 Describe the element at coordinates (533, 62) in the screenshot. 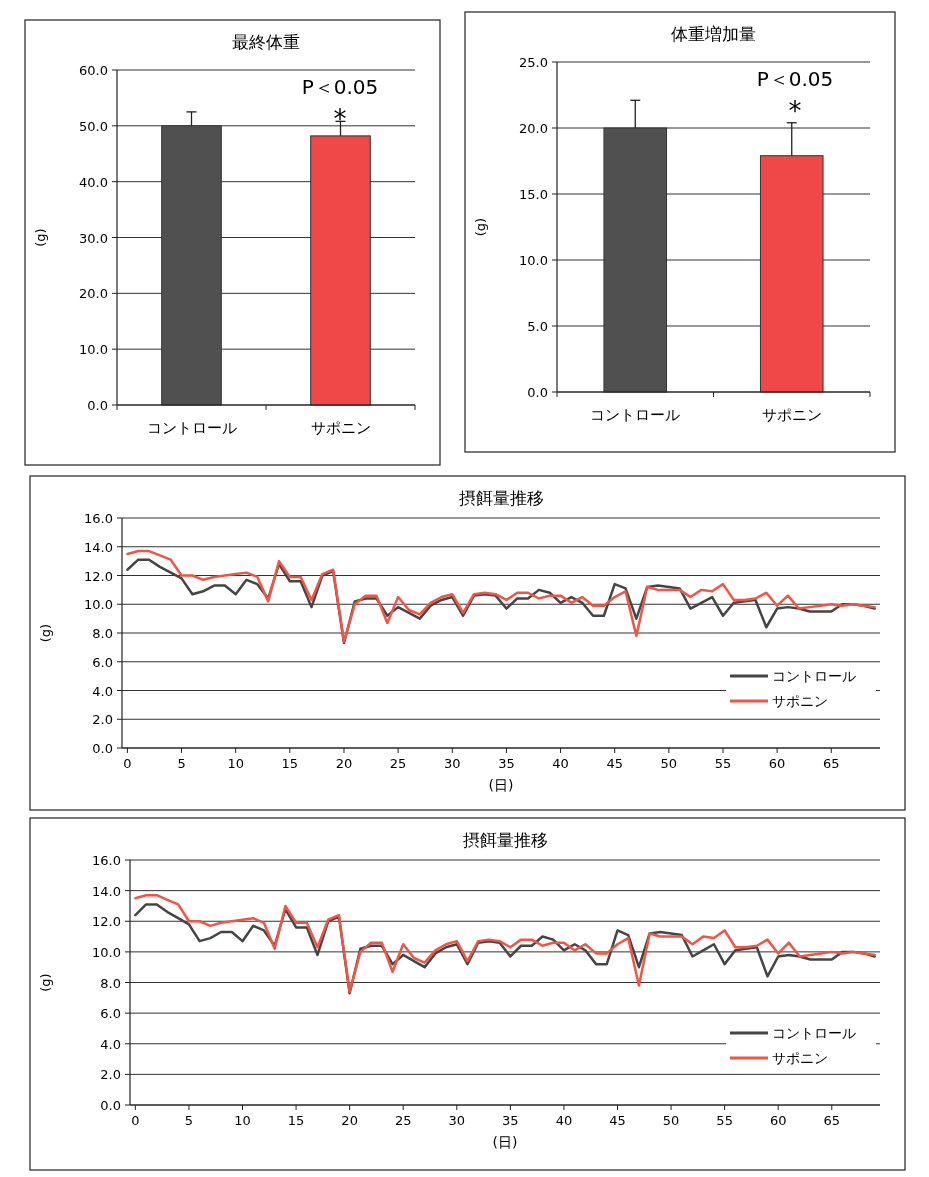

I see `y-tick-label: 25.0` at that location.